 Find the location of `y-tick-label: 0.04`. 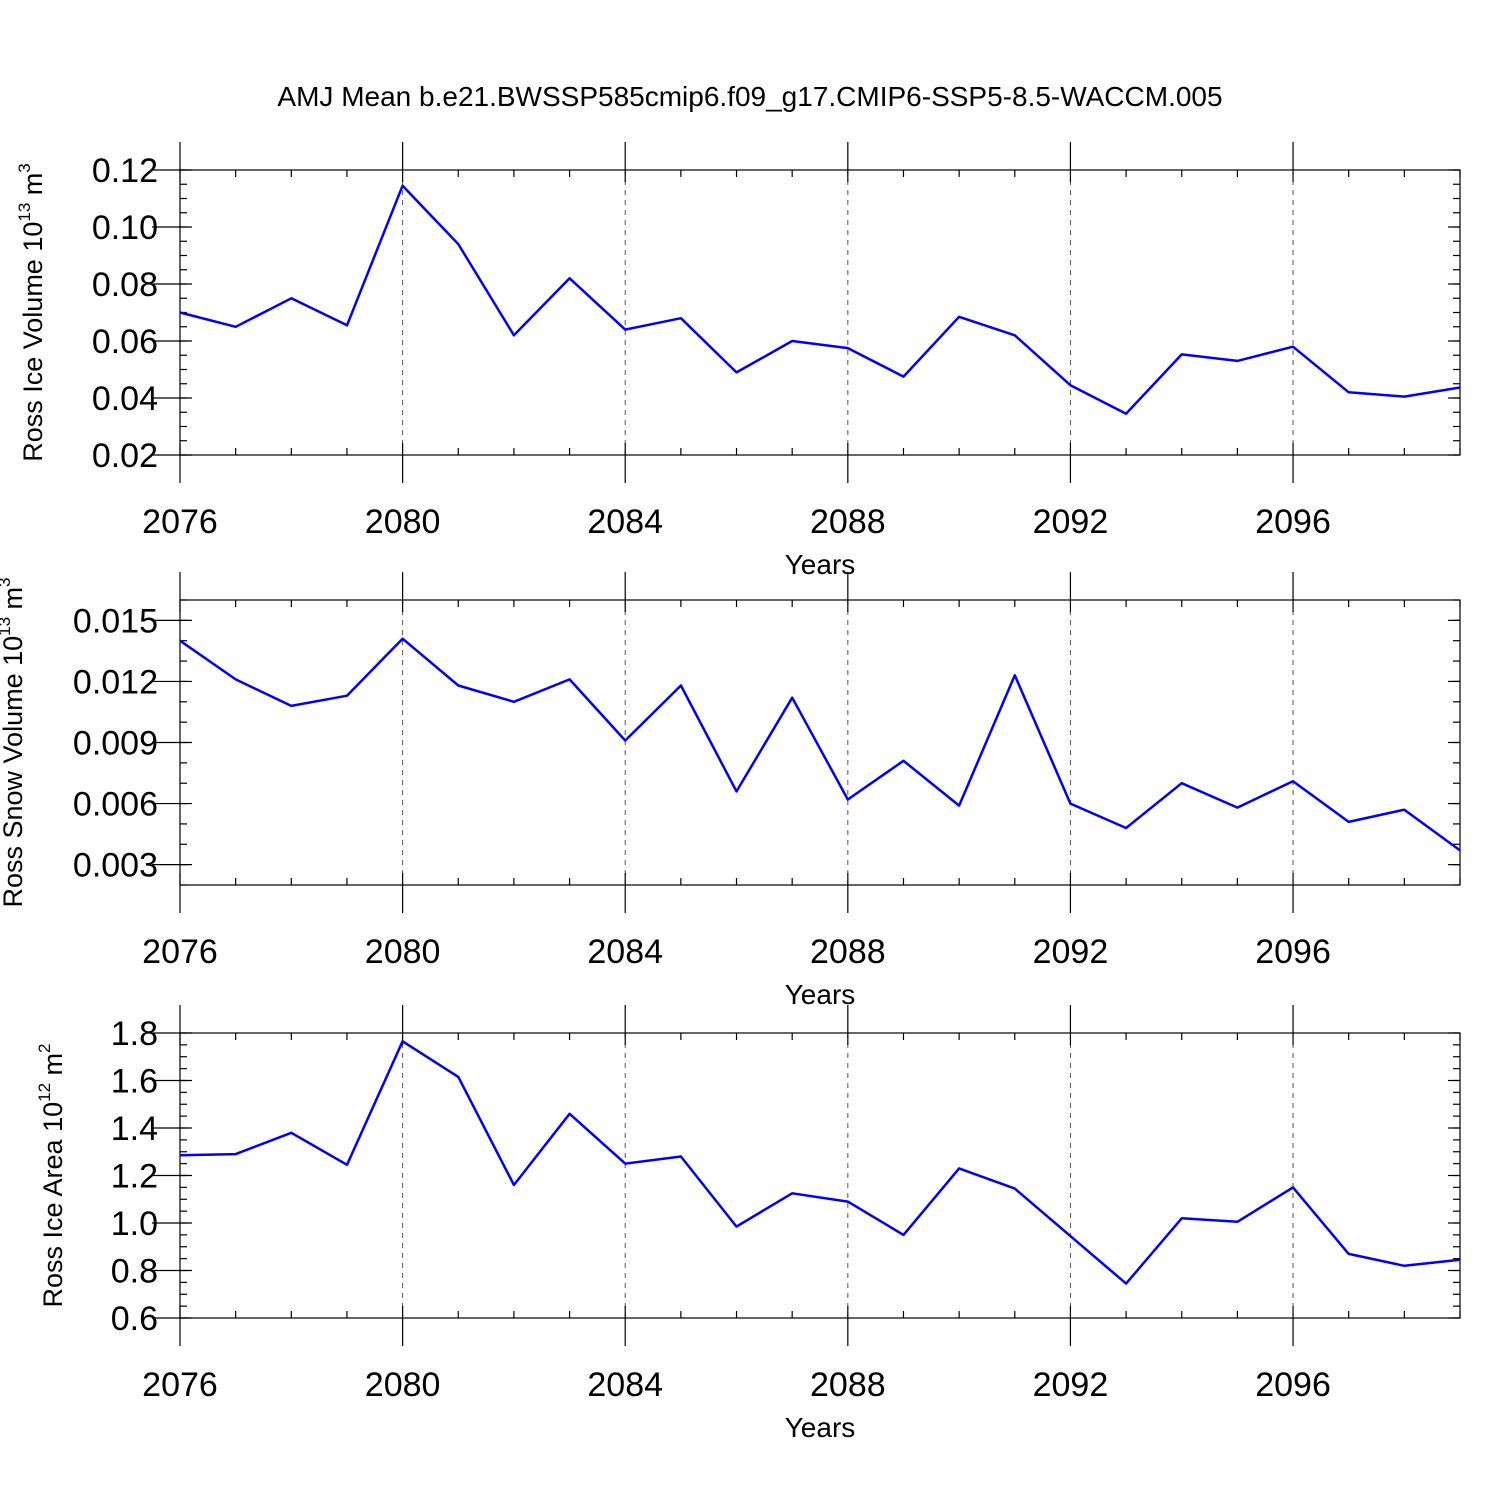

y-tick-label: 0.04 is located at coordinates (125, 399).